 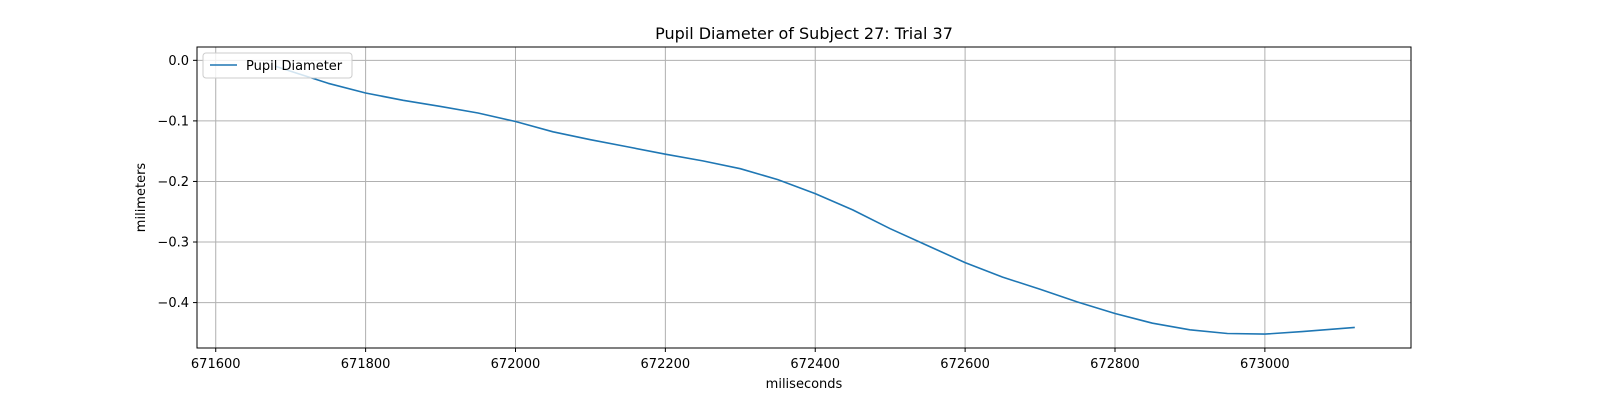 What do you see at coordinates (804, 384) in the screenshot?
I see `x-axis-title: miliseconds` at bounding box center [804, 384].